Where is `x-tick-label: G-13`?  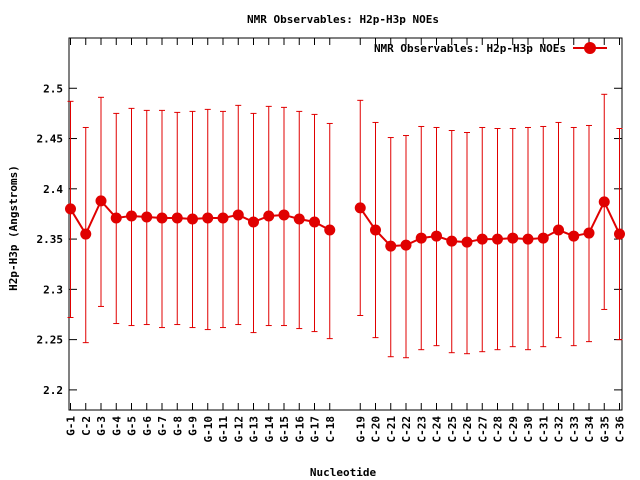 x-tick-label: G-13 is located at coordinates (254, 429).